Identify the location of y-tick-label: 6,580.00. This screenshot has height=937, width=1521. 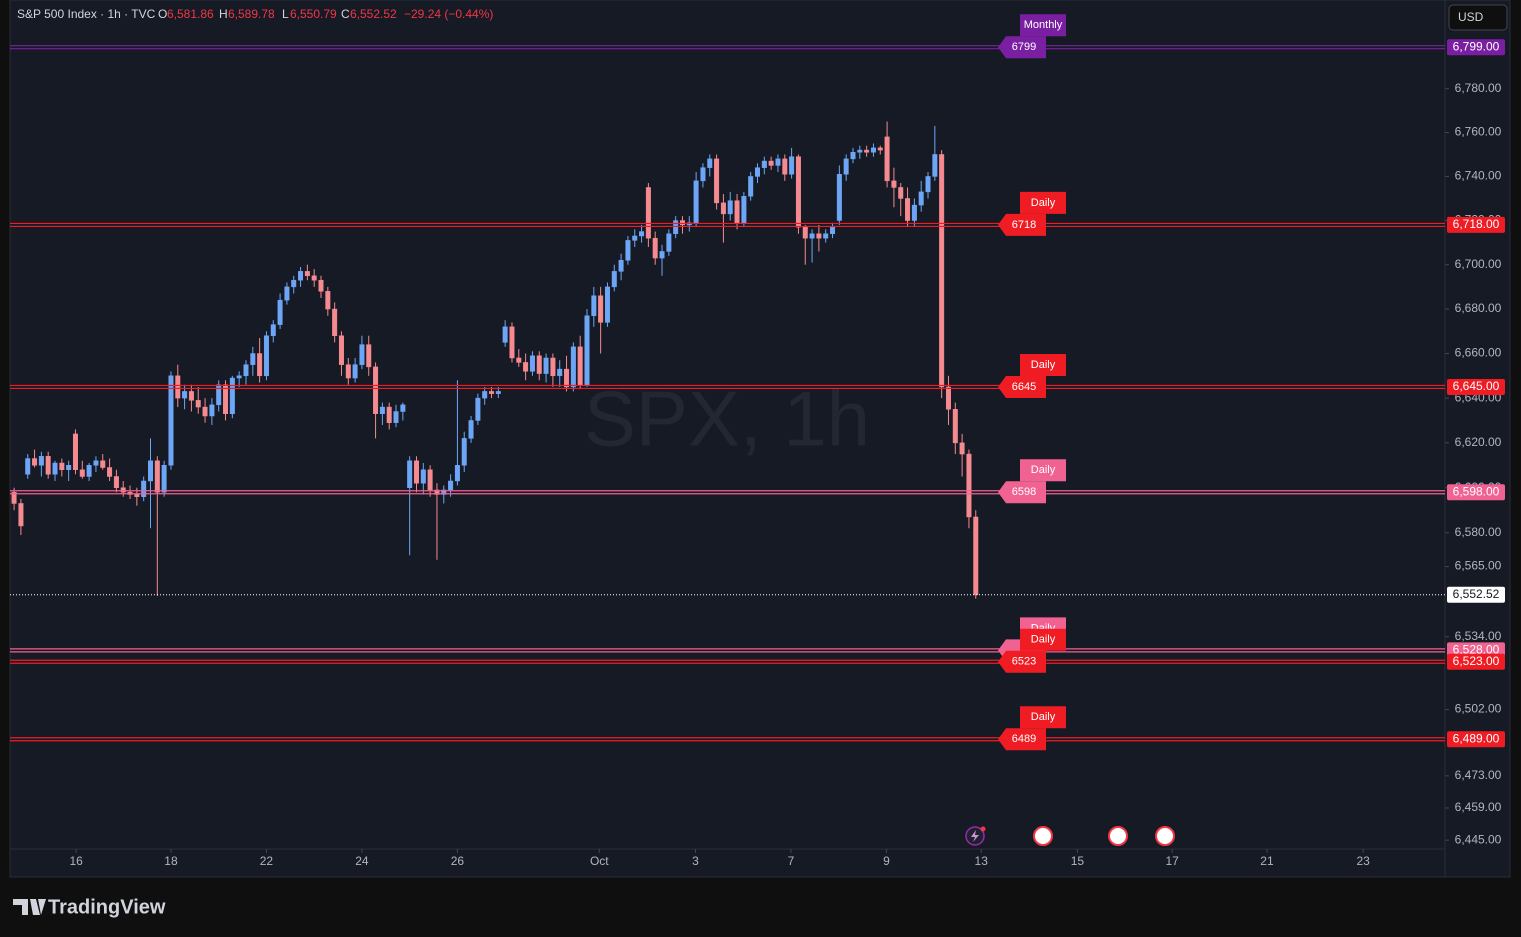
(1478, 532).